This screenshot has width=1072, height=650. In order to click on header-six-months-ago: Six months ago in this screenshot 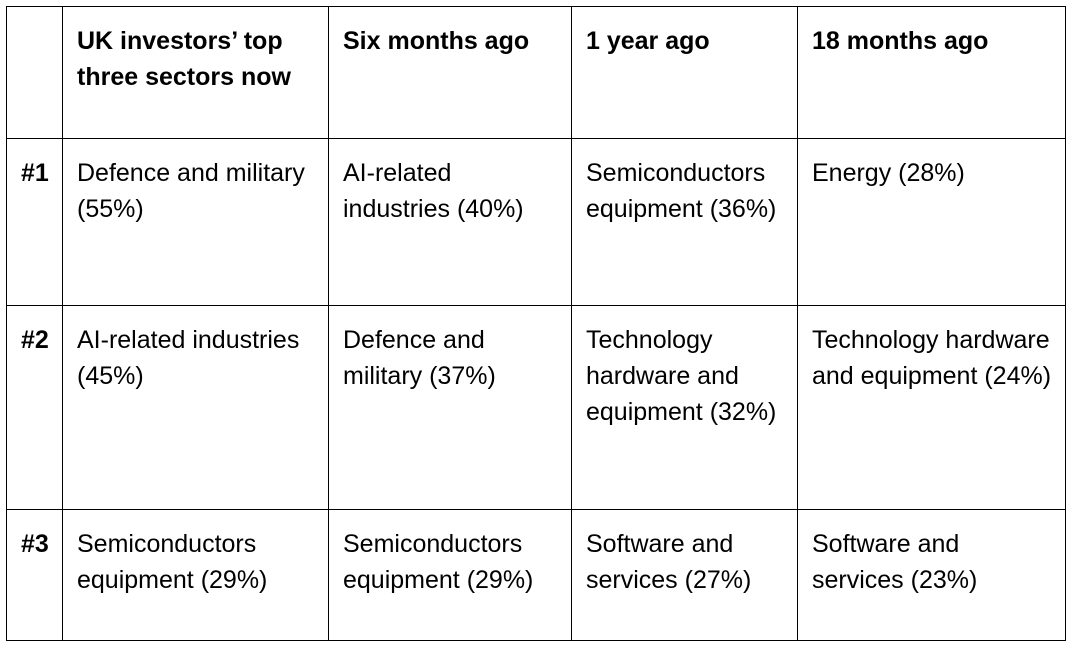, I will do `click(450, 72)`.